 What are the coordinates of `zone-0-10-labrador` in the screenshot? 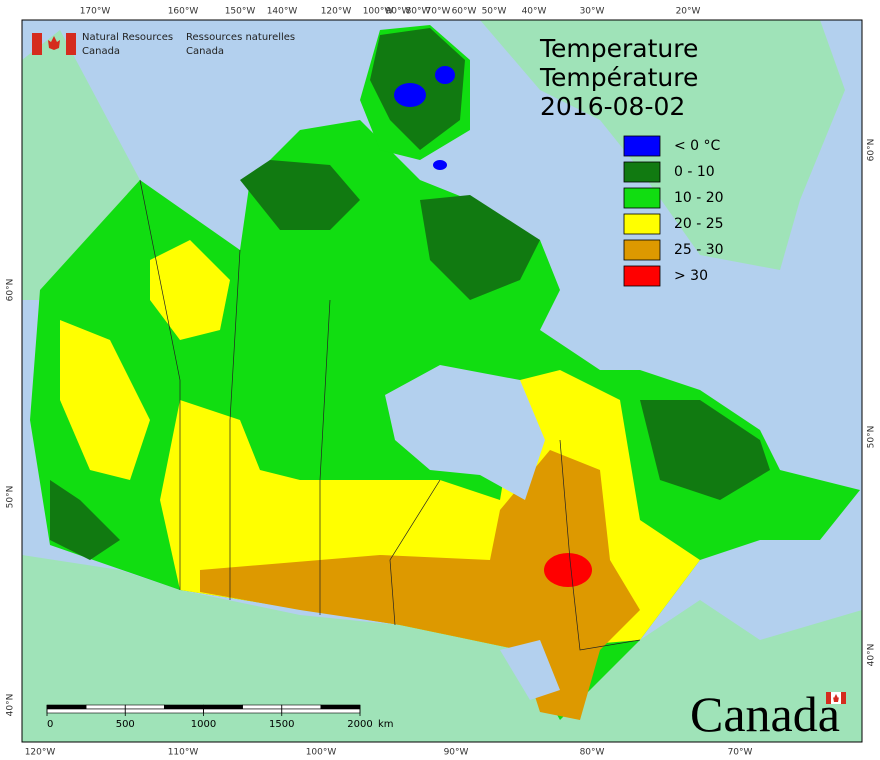 It's located at (705, 450).